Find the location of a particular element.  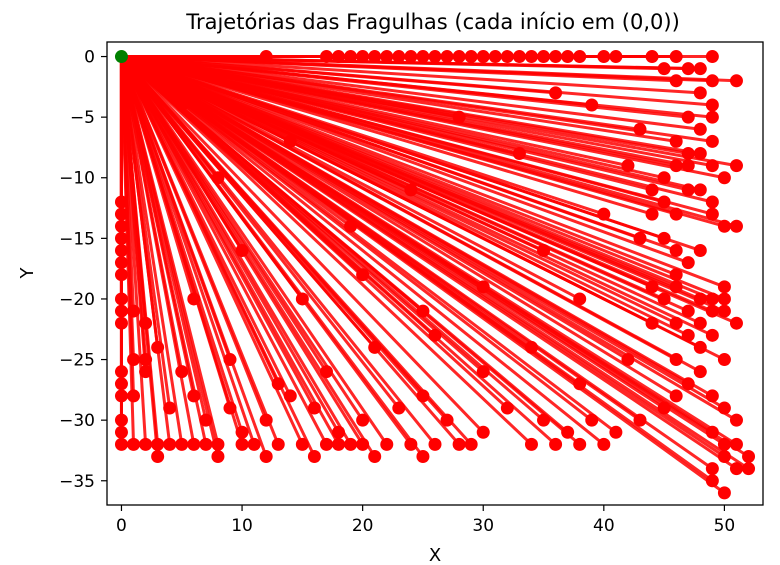

y-tick-label: −25 is located at coordinates (77, 361).